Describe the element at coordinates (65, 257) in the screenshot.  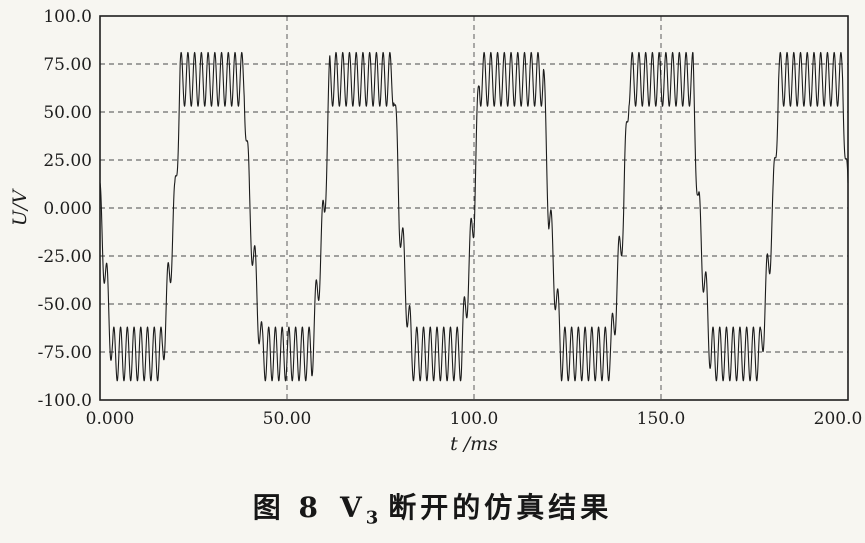
I see `y-tick-label: -25.00` at that location.